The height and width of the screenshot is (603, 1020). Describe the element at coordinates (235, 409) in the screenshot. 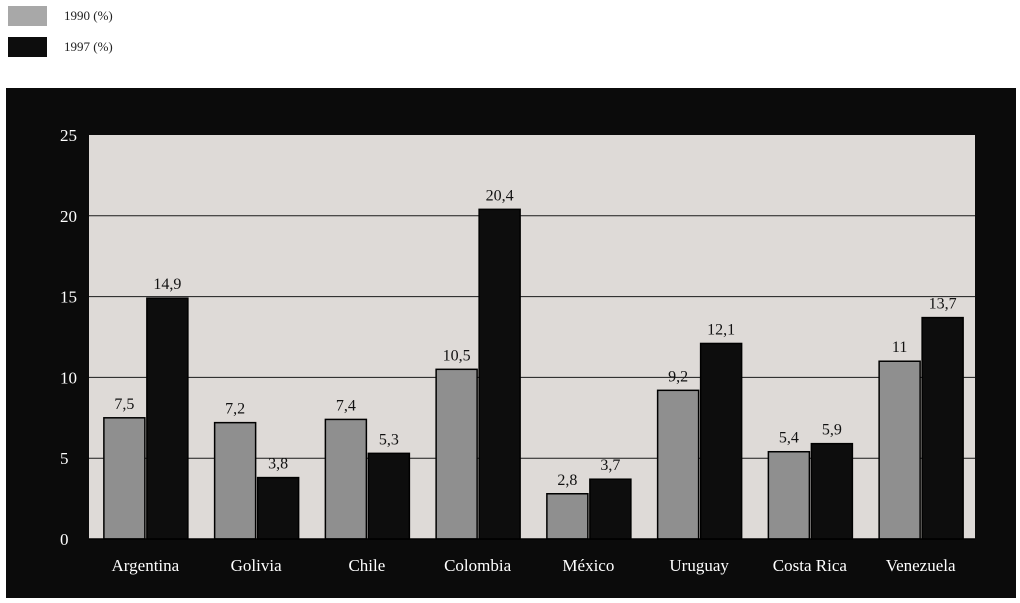

I see `value-label-1990: 7,2` at that location.